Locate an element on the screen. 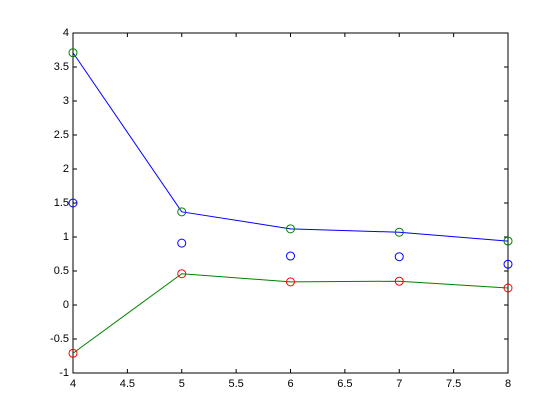  x-tick-label: 5 is located at coordinates (182, 384).